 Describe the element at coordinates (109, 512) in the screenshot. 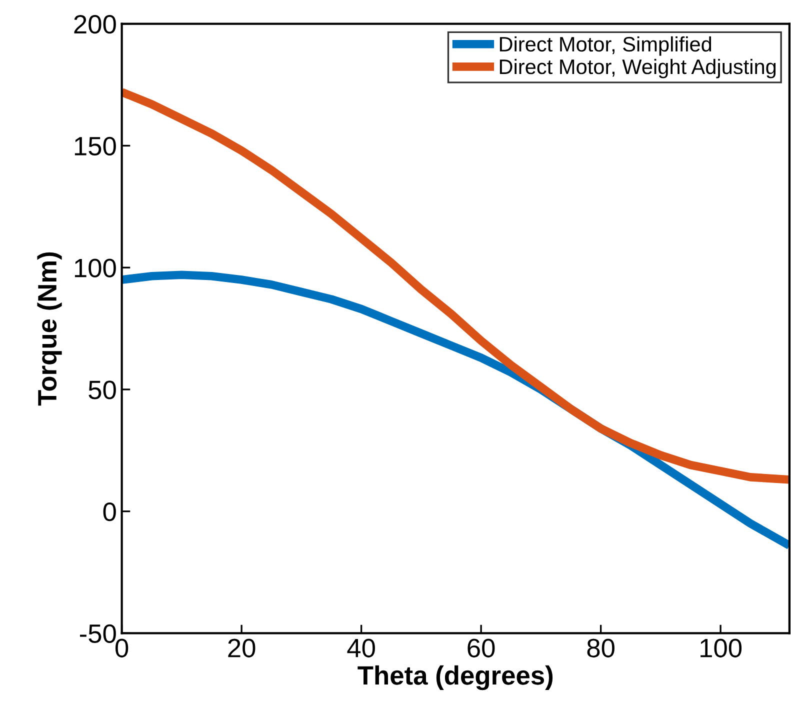

I see `y-tick-label: 0` at that location.